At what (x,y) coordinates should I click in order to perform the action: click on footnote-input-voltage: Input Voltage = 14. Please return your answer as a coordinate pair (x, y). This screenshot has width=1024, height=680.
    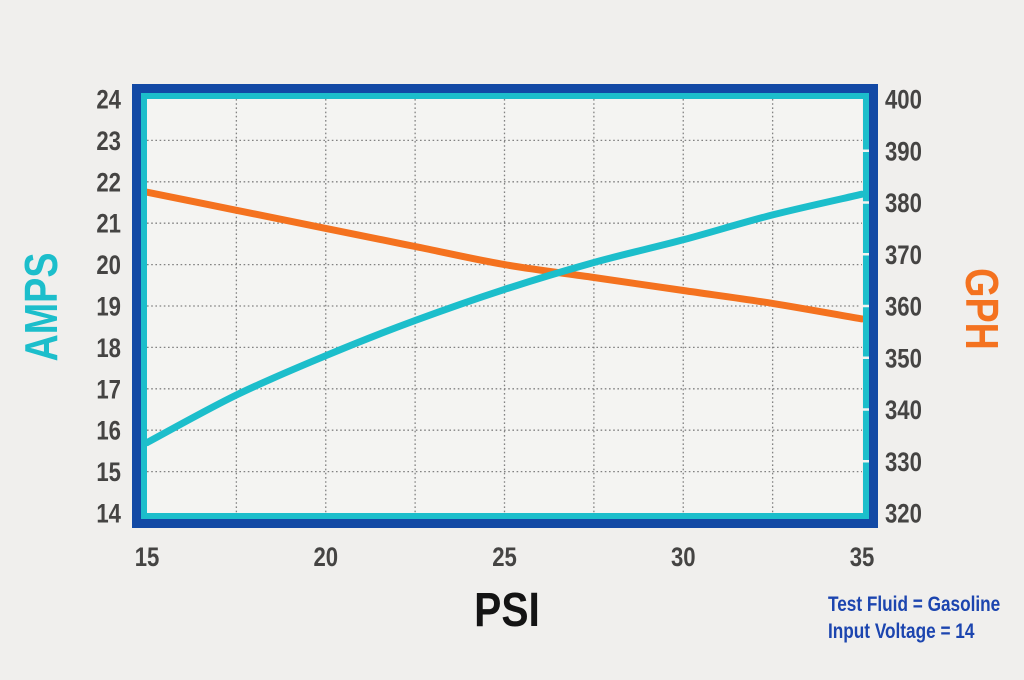
    Looking at the image, I should click on (901, 632).